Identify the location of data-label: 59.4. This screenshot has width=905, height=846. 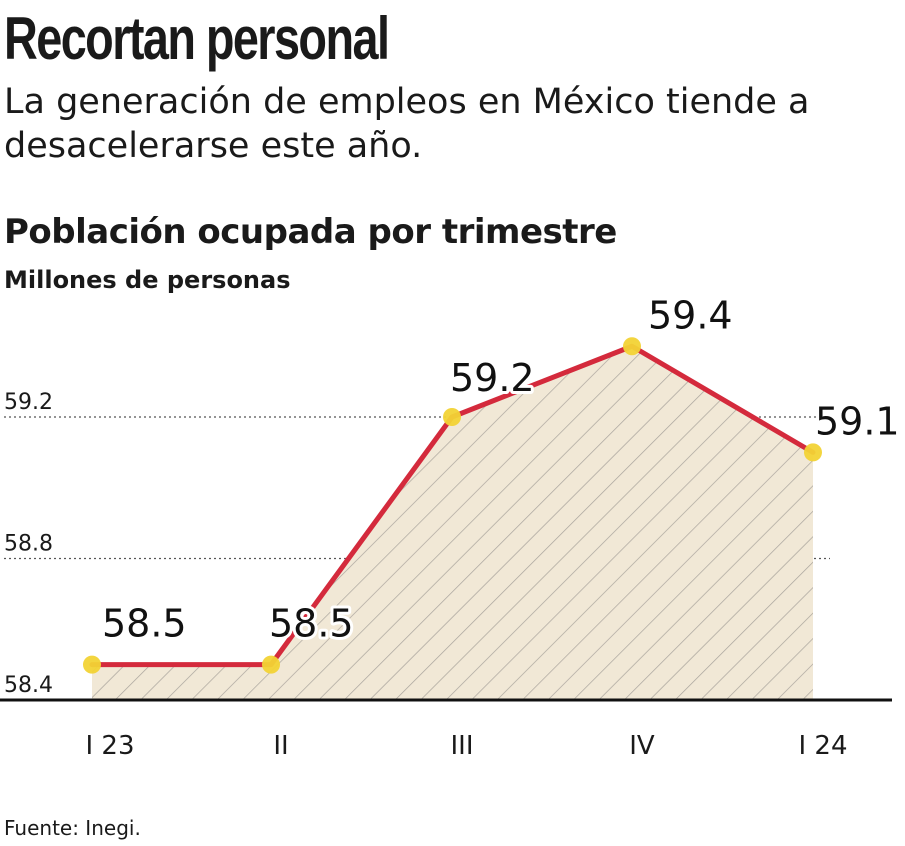
(690, 315).